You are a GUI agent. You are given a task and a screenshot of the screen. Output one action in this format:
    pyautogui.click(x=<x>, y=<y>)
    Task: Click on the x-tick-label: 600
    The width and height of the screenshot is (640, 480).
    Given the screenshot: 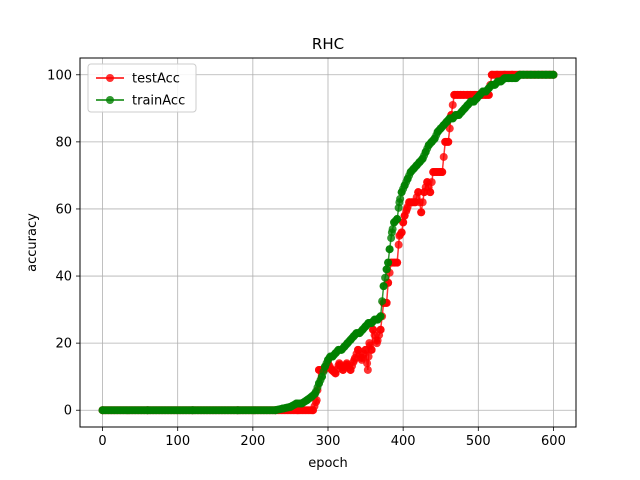 What is the action you would take?
    pyautogui.click(x=553, y=441)
    